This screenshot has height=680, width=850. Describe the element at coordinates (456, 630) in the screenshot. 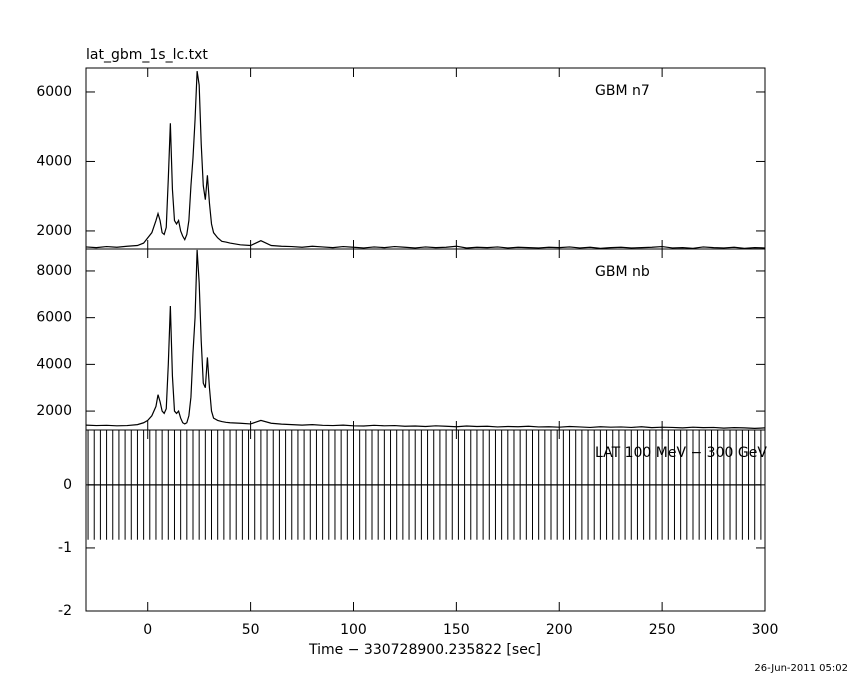

I see `x-tick-label: 150` at that location.